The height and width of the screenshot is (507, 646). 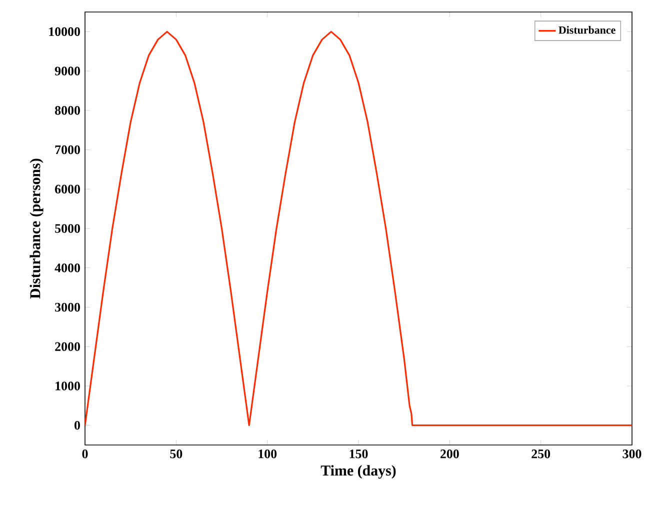 I want to click on x-tick-label: 50, so click(x=176, y=454).